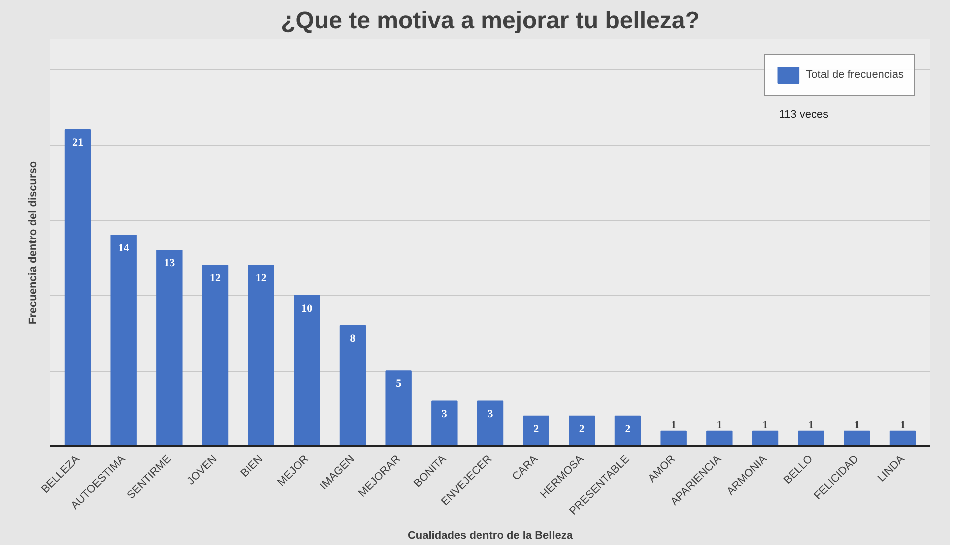 The height and width of the screenshot is (555, 960). I want to click on annotation: 113 veces, so click(804, 114).